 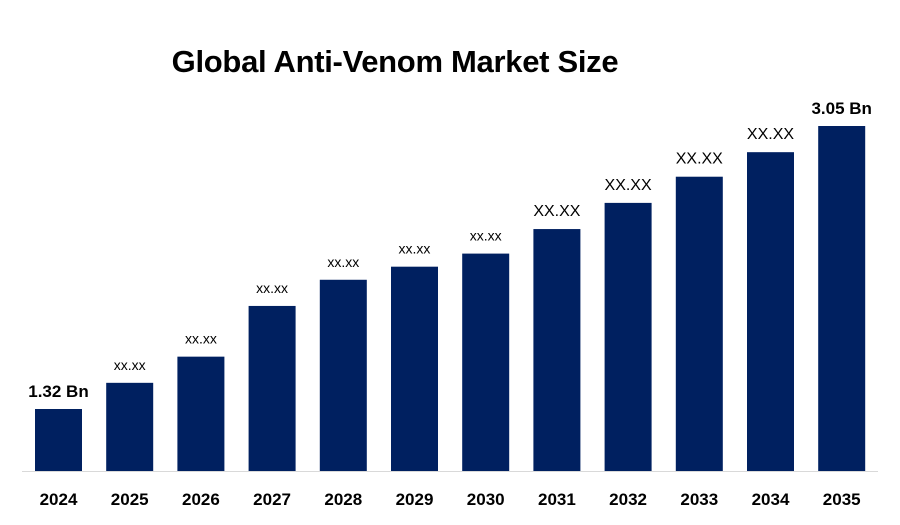 What do you see at coordinates (771, 499) in the screenshot?
I see `x-tick-label-2034: 2034` at bounding box center [771, 499].